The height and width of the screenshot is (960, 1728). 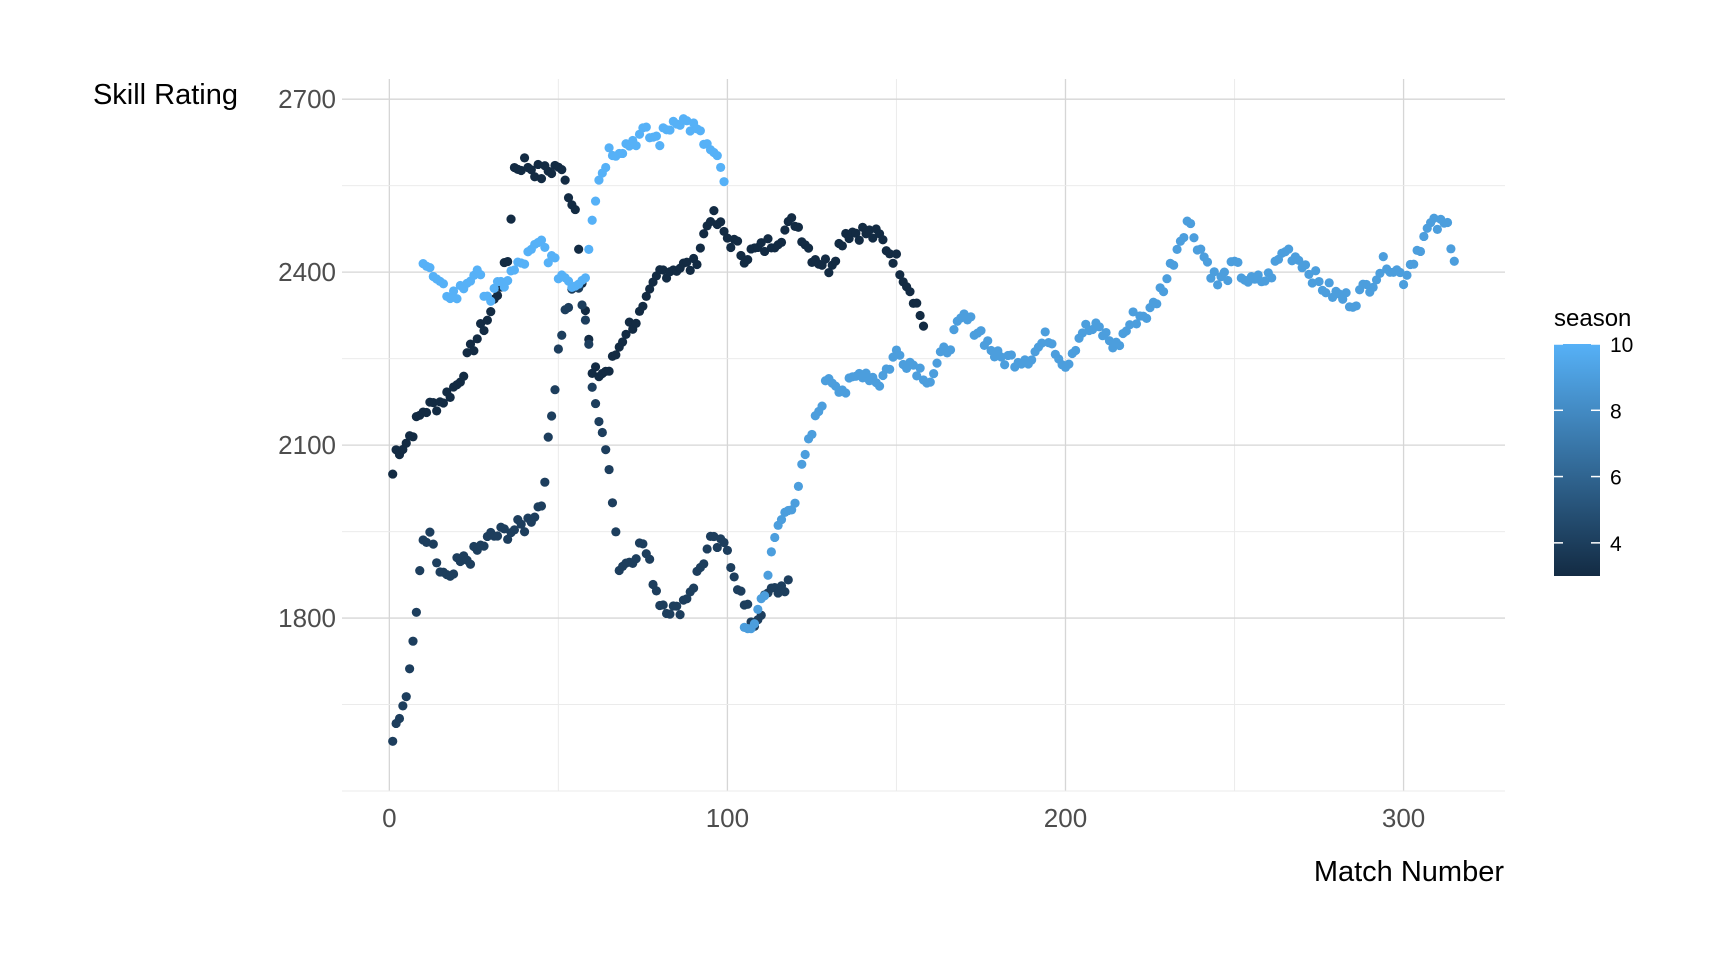 What do you see at coordinates (307, 618) in the screenshot?
I see `y-tick-label: 1800` at bounding box center [307, 618].